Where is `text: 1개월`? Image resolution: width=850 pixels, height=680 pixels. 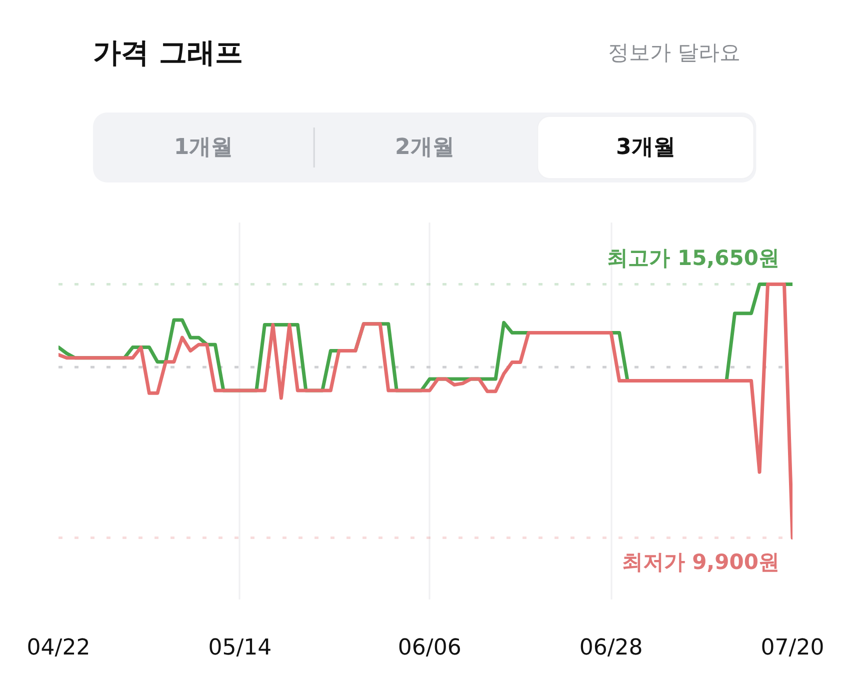
text: 1개월 is located at coordinates (204, 147).